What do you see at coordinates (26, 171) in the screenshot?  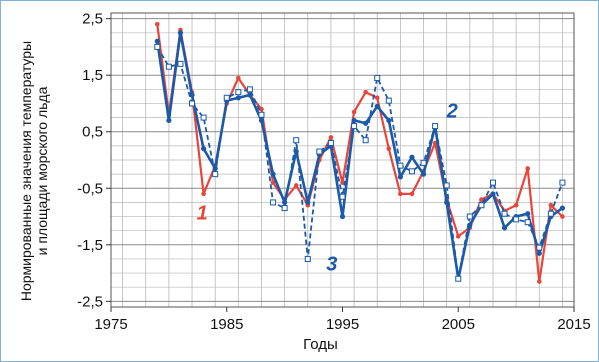 I see `y-axis-title-line-1: Нормированные значения температуры` at bounding box center [26, 171].